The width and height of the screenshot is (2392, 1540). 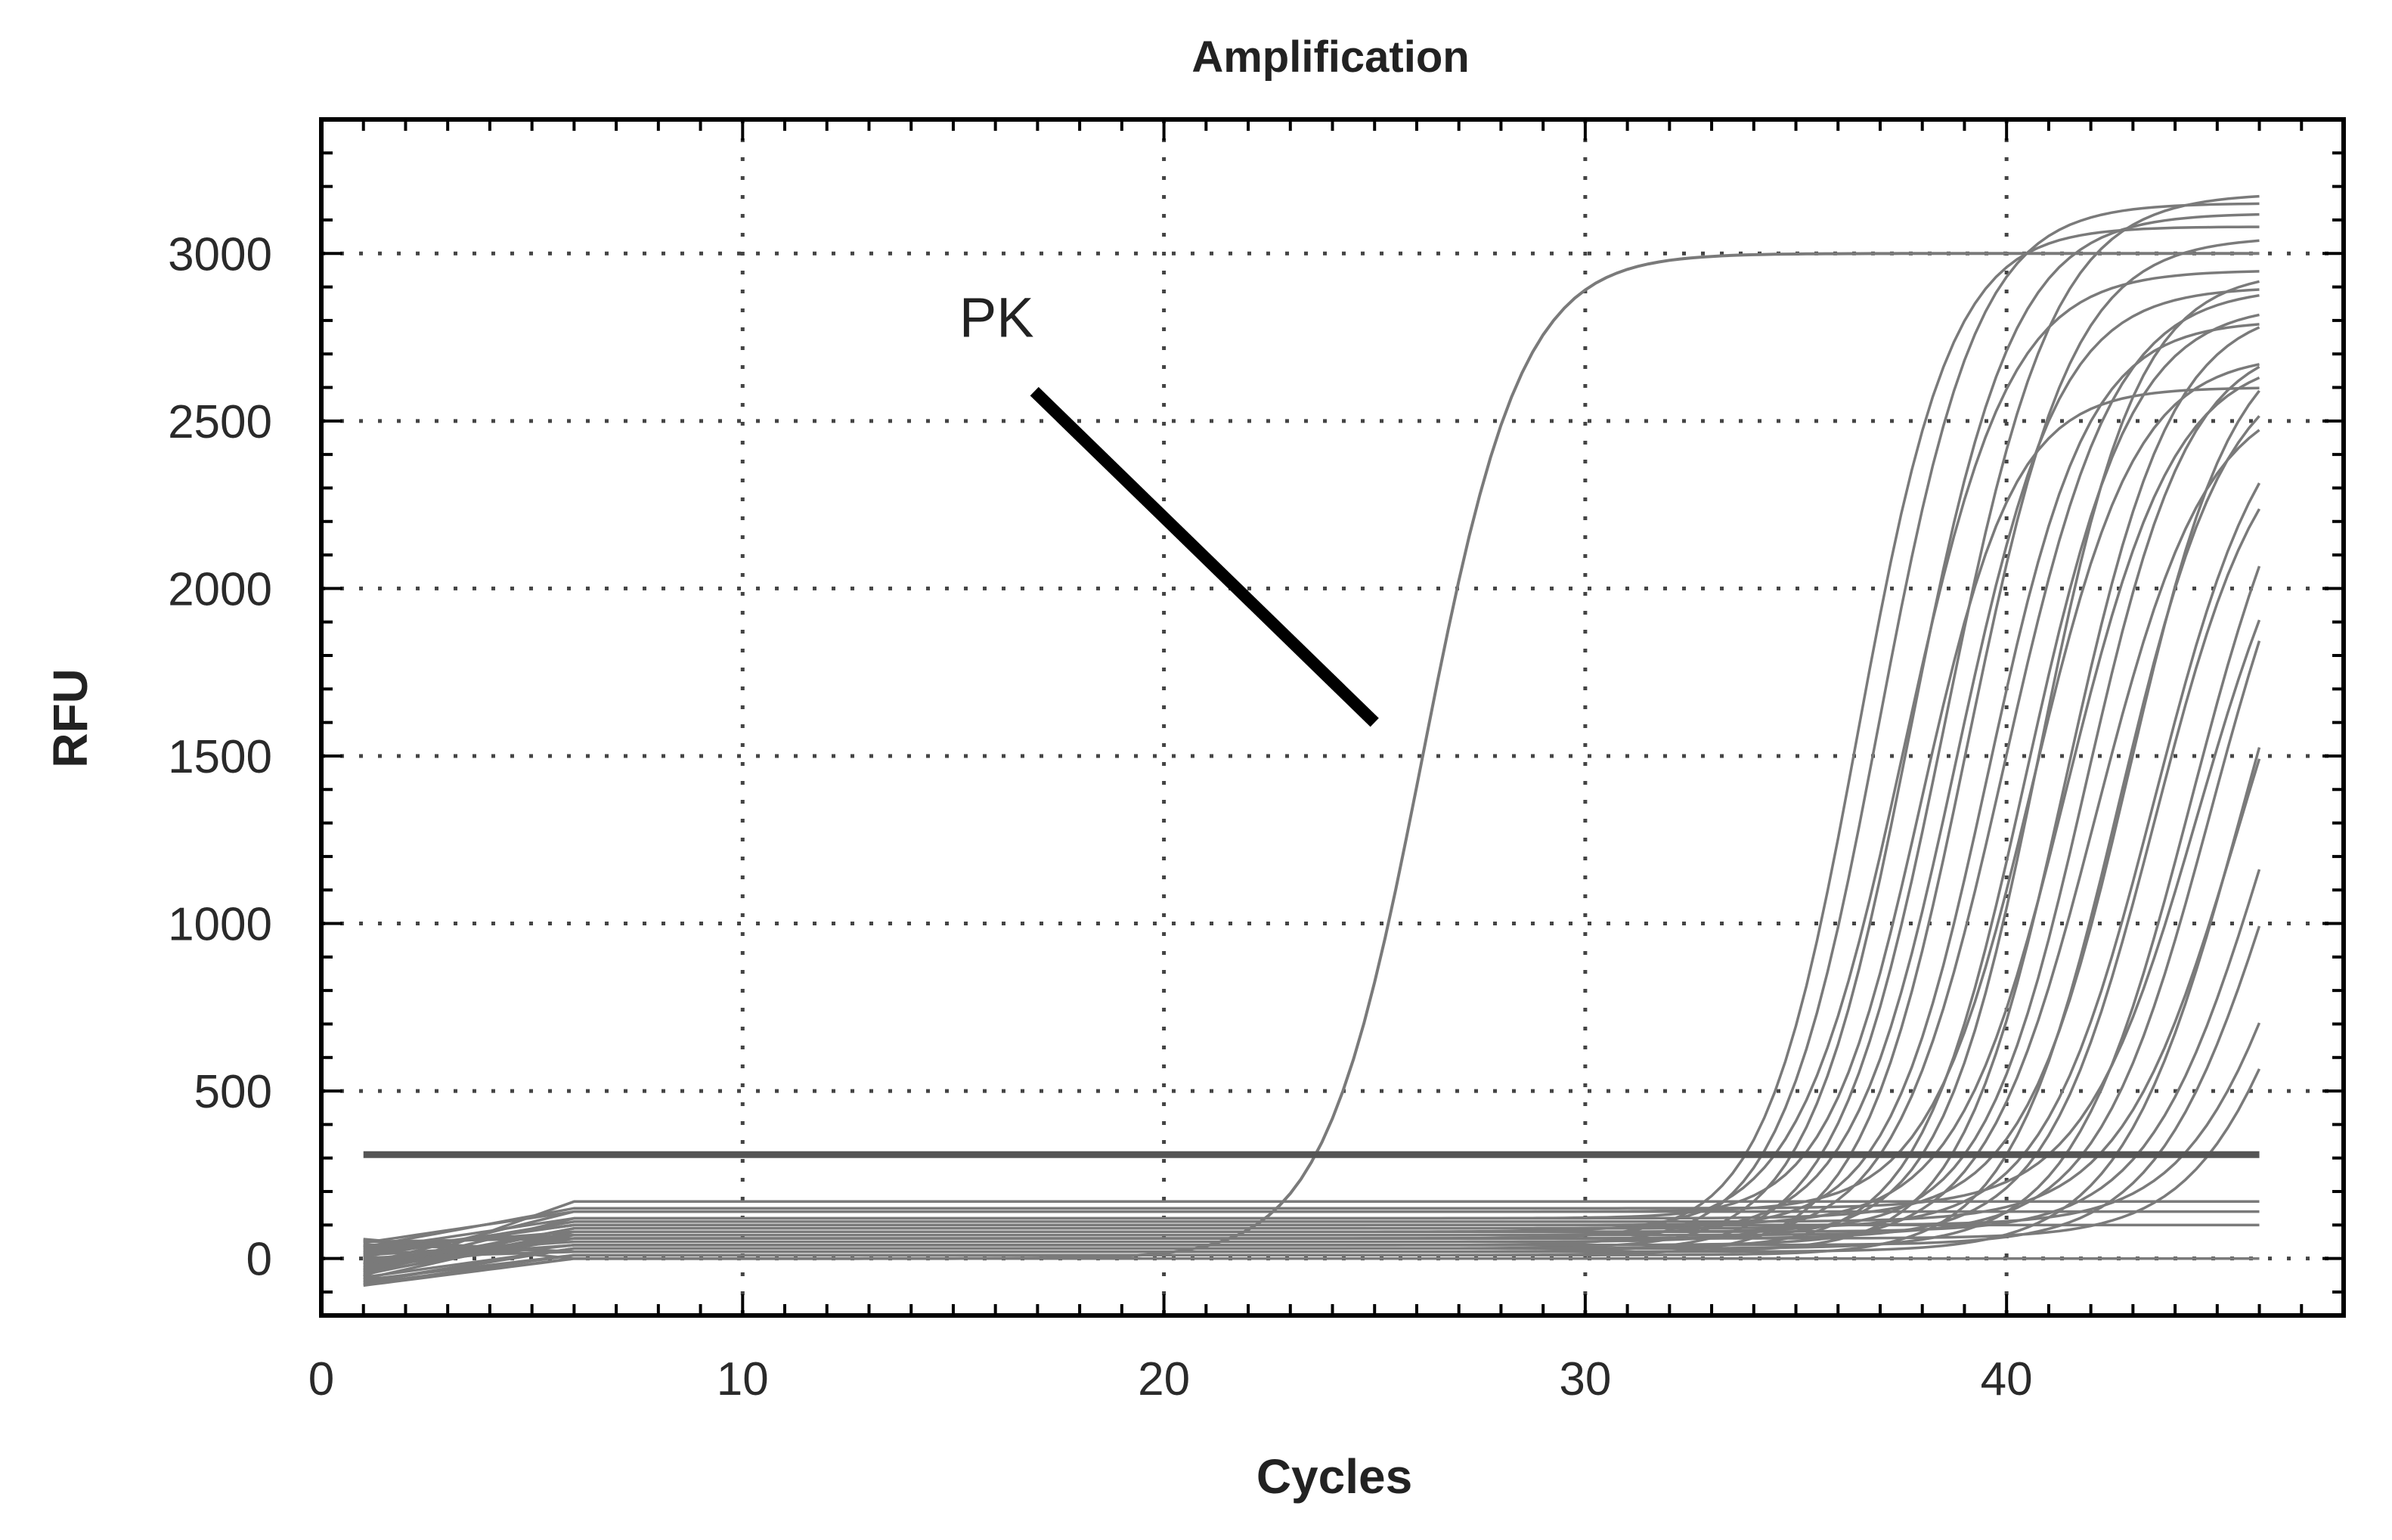 I want to click on amplification-curve-neg2, so click(x=1311, y=1238).